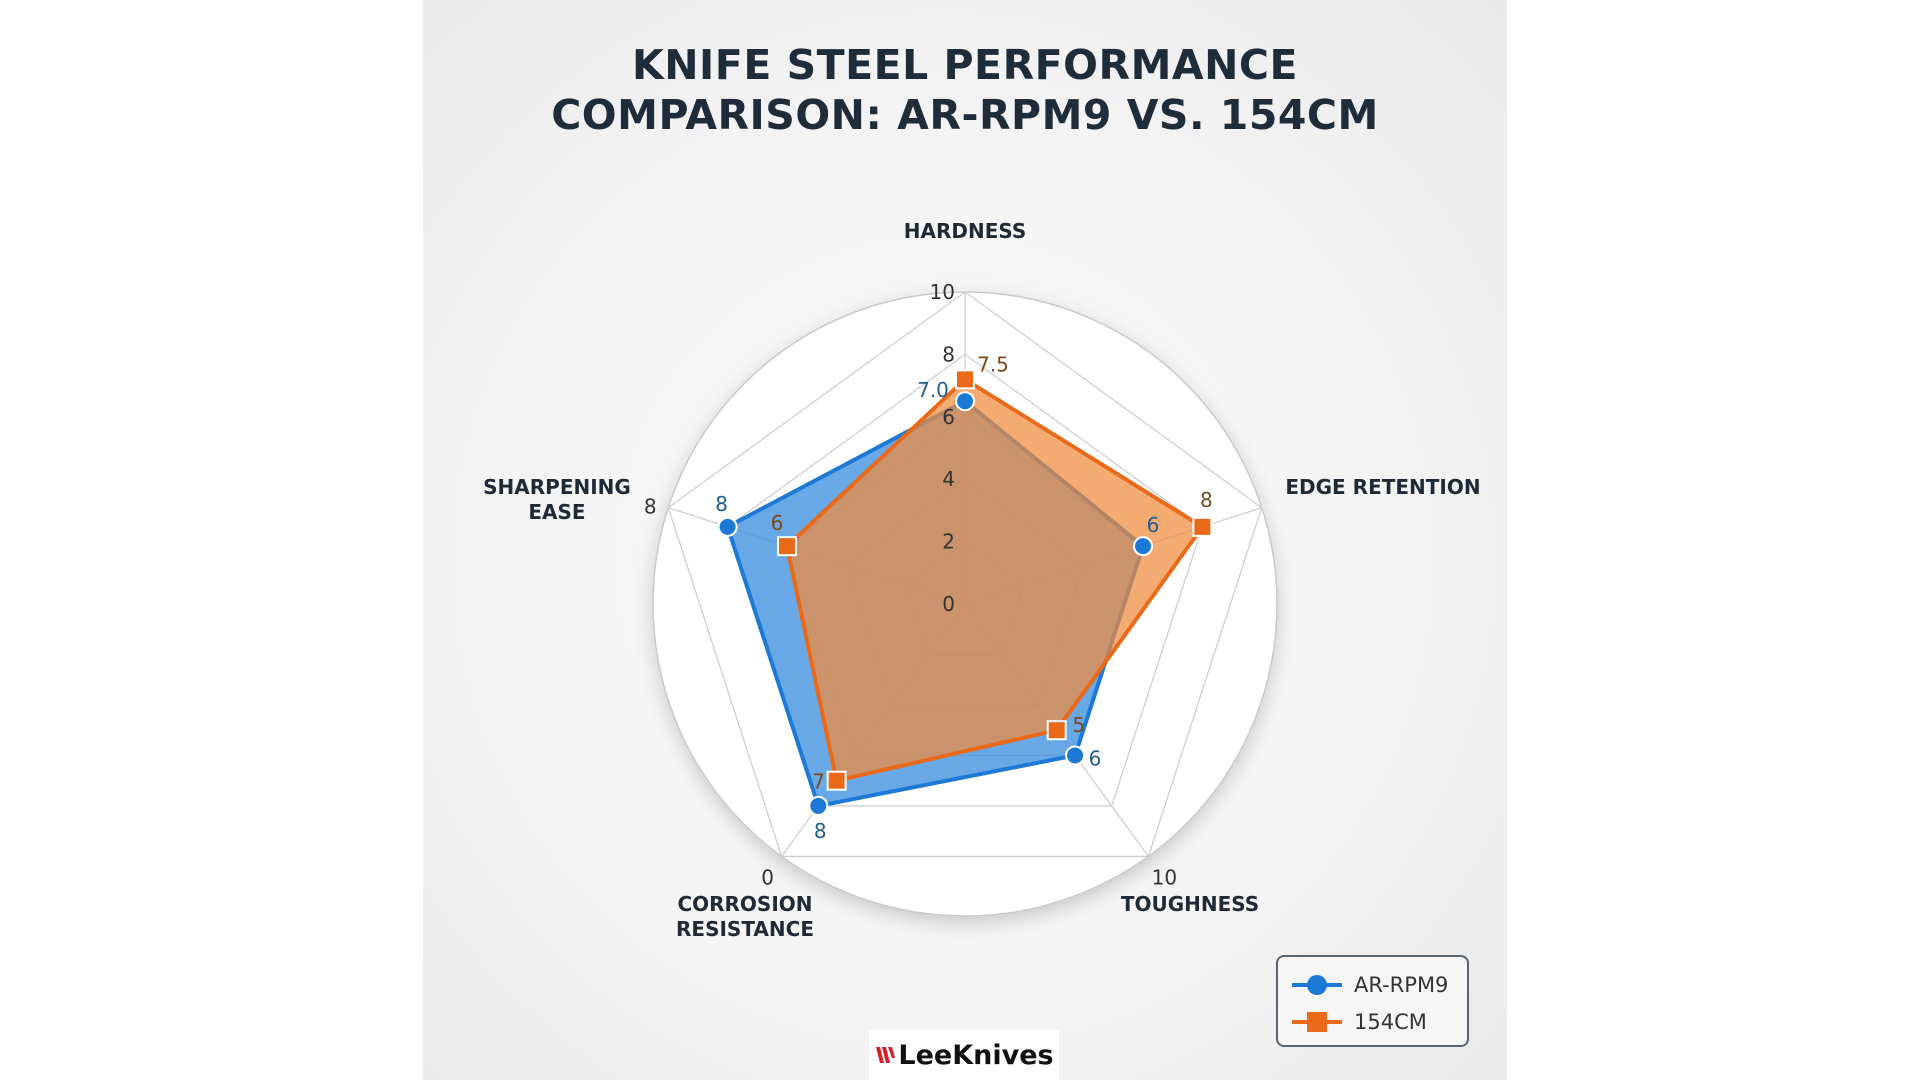  What do you see at coordinates (818, 782) in the screenshot?
I see `data-label: 7` at bounding box center [818, 782].